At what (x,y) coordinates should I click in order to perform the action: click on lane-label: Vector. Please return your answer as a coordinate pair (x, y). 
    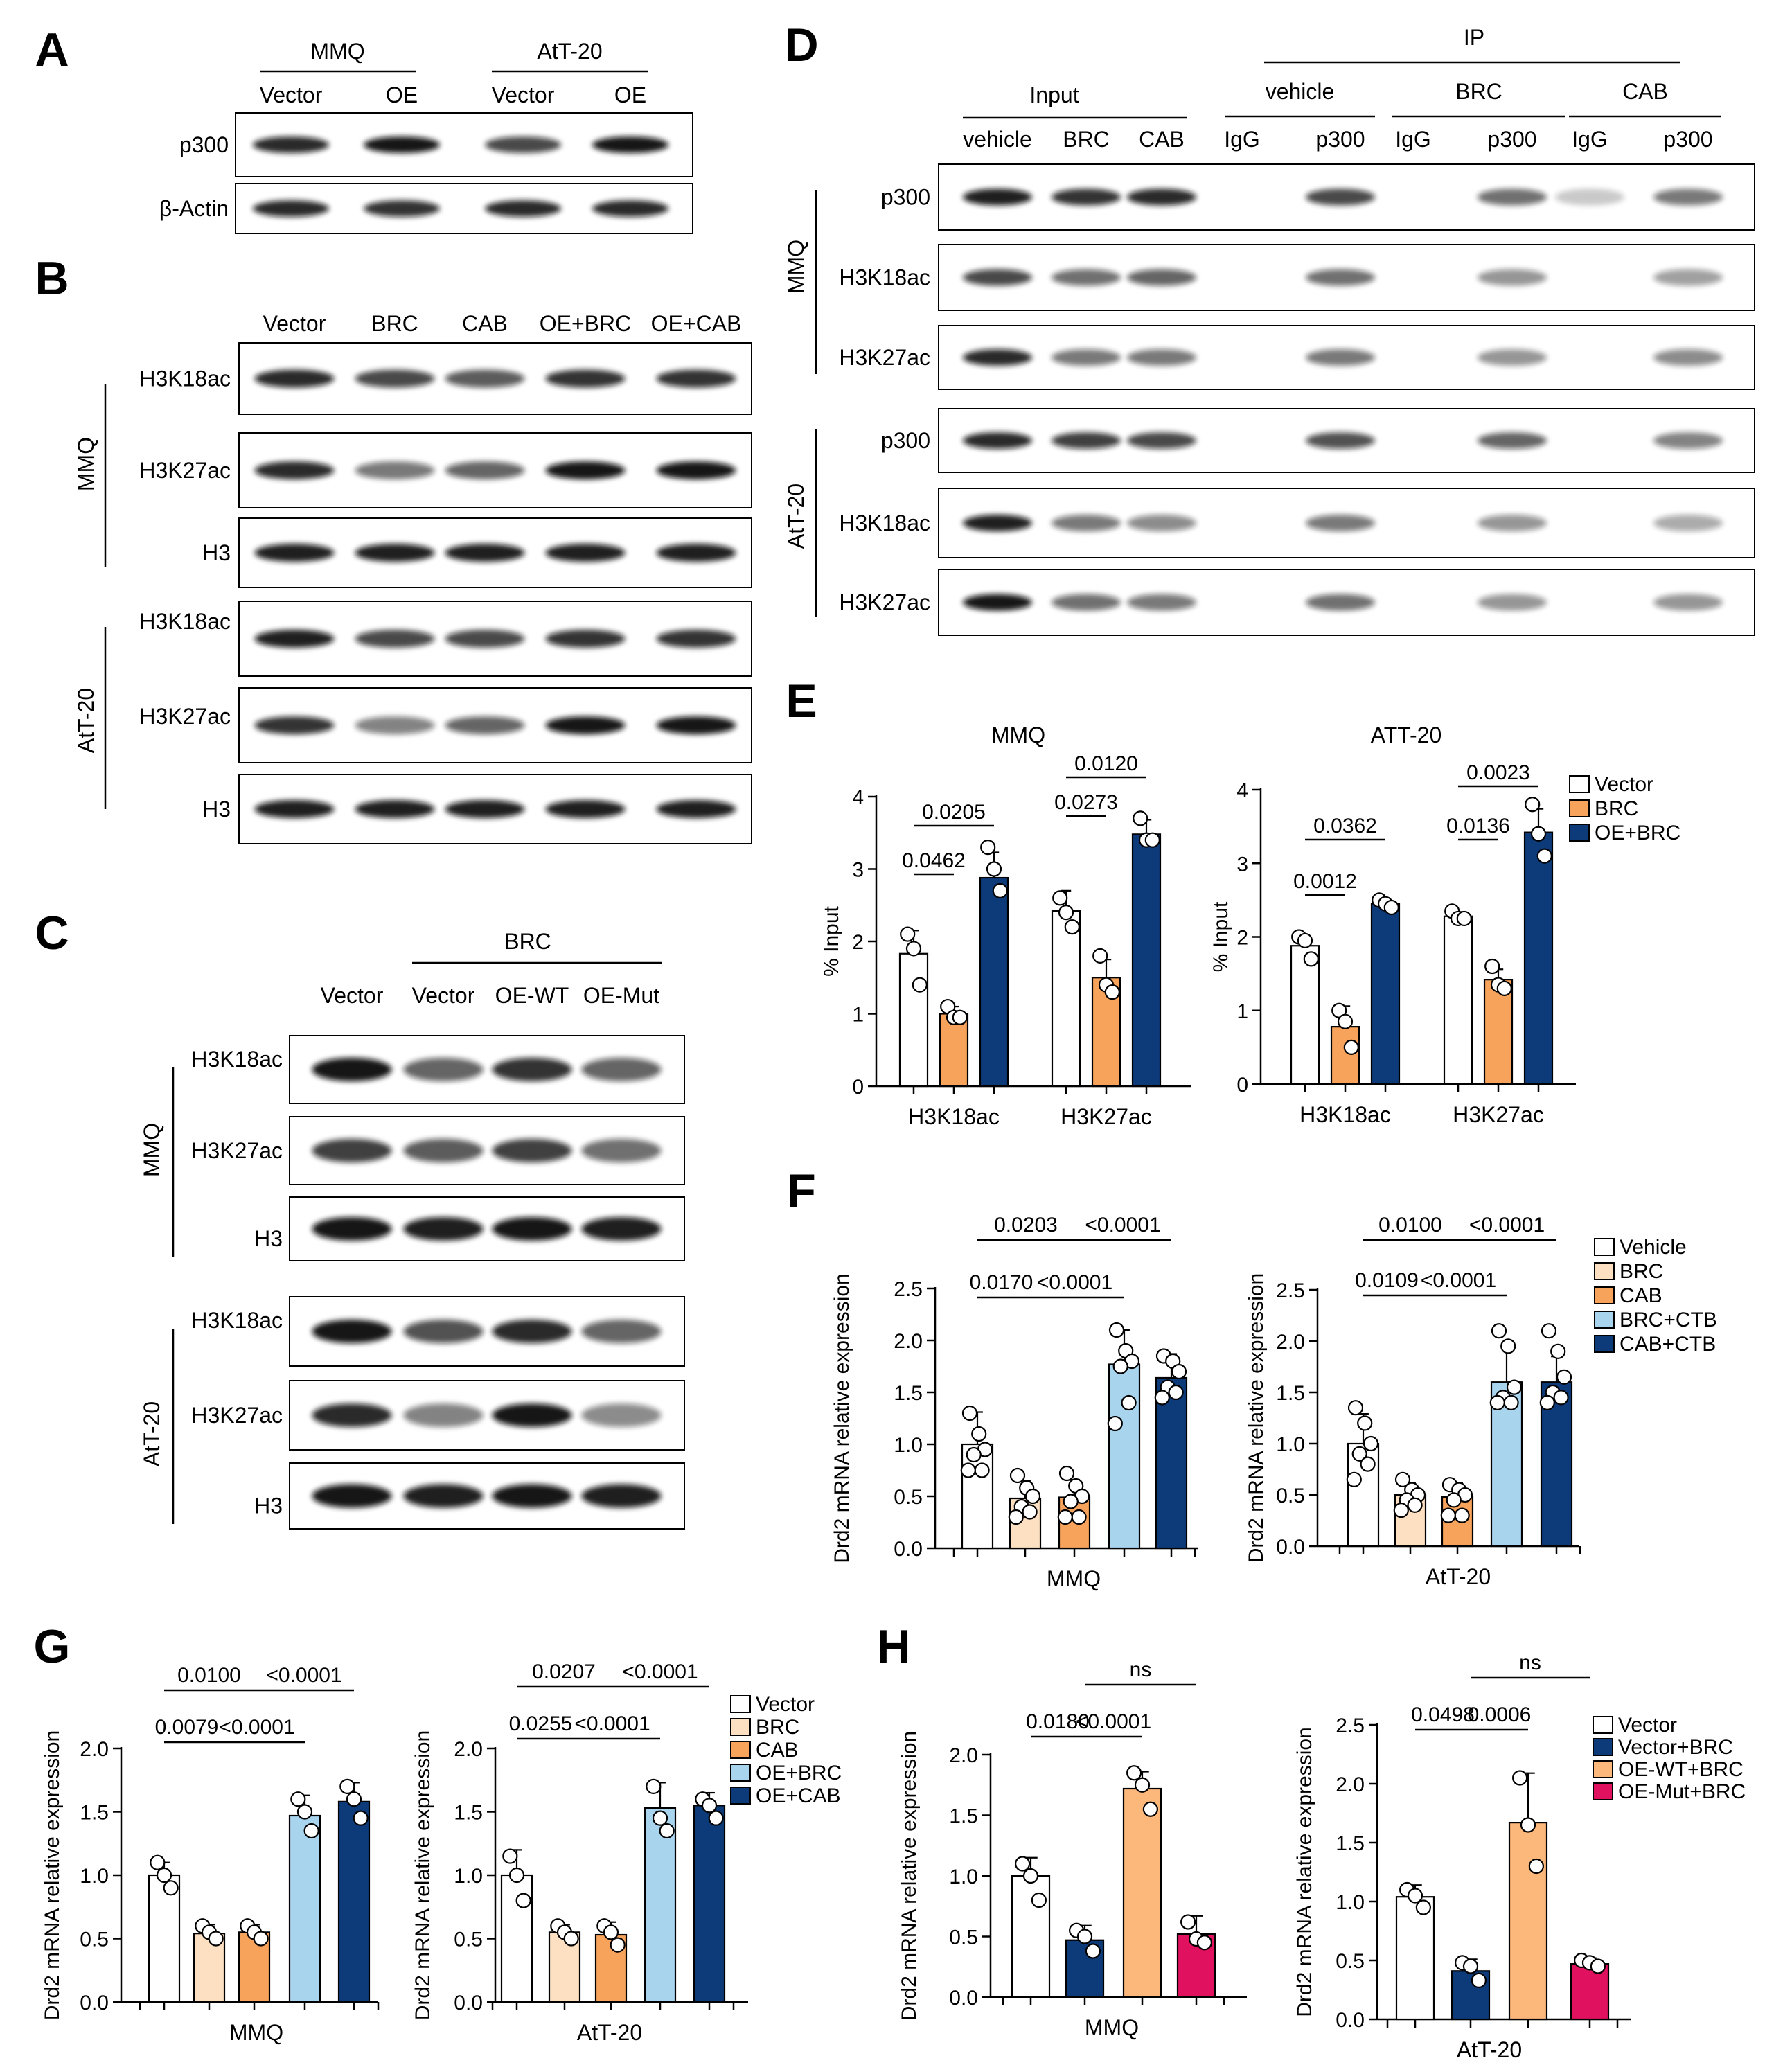
    Looking at the image, I should click on (523, 94).